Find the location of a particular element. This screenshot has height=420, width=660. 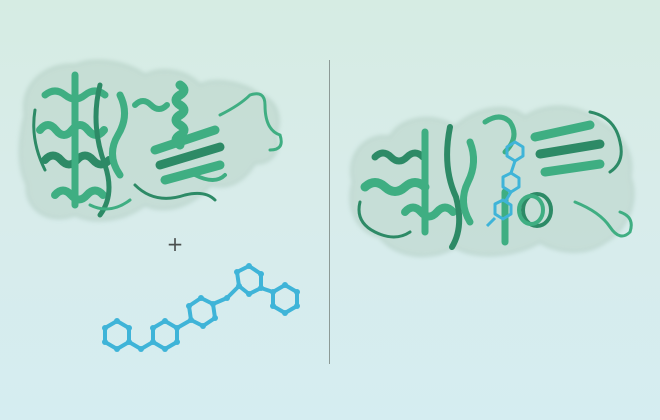

ligand-molecule is located at coordinates (202, 313).